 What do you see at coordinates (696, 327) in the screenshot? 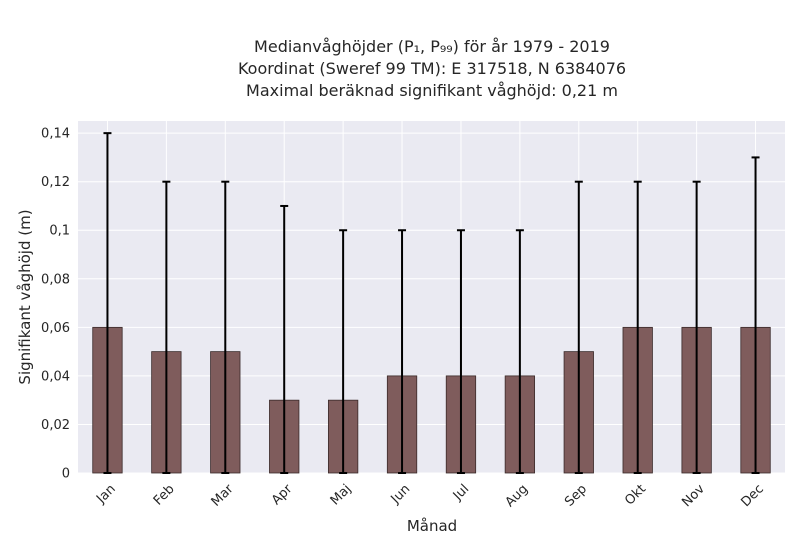
I see `error-bar-nov` at bounding box center [696, 327].